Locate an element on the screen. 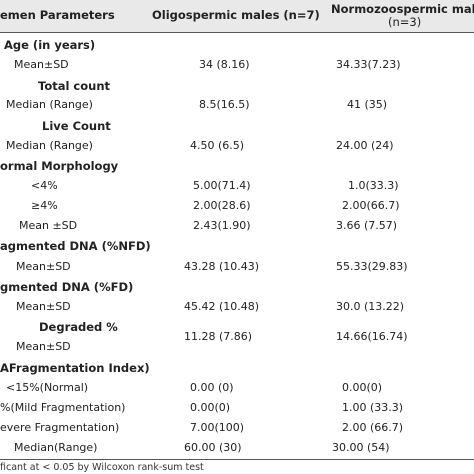 The image size is (474, 474). row-label: Age (in years) is located at coordinates (50, 45).